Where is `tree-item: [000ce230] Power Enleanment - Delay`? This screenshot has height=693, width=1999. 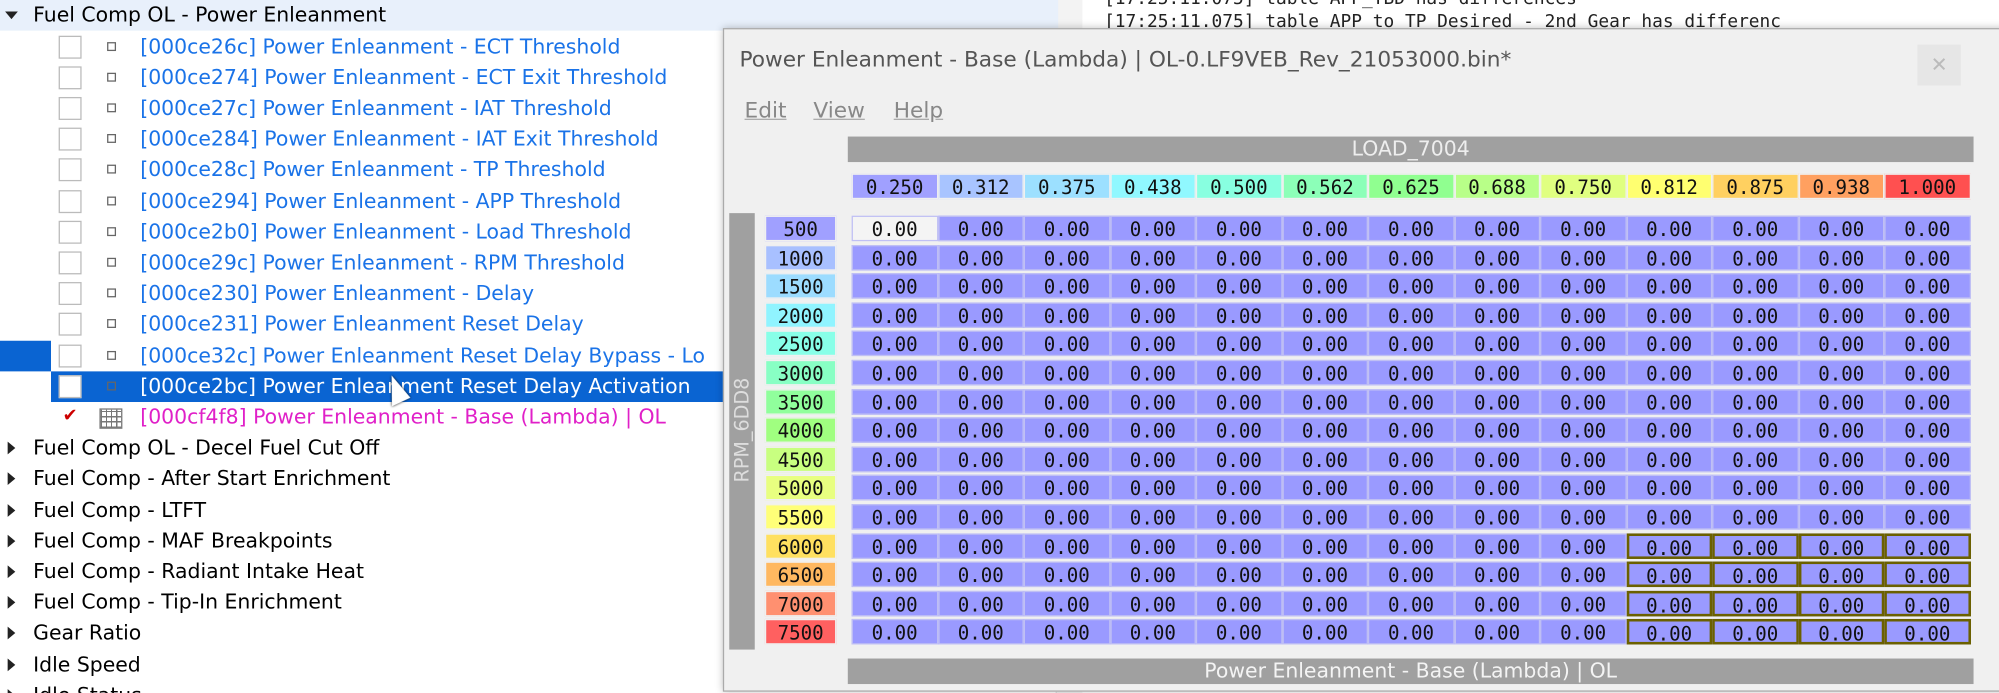 tree-item: [000ce230] Power Enleanment - Delay is located at coordinates (363, 293).